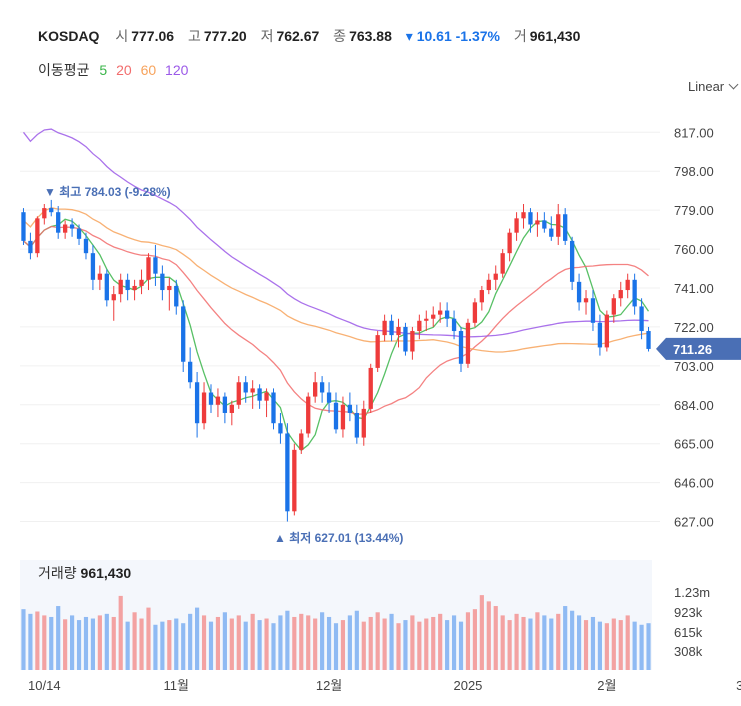 The width and height of the screenshot is (741, 706). I want to click on x-tick-label: 2025, so click(467, 685).